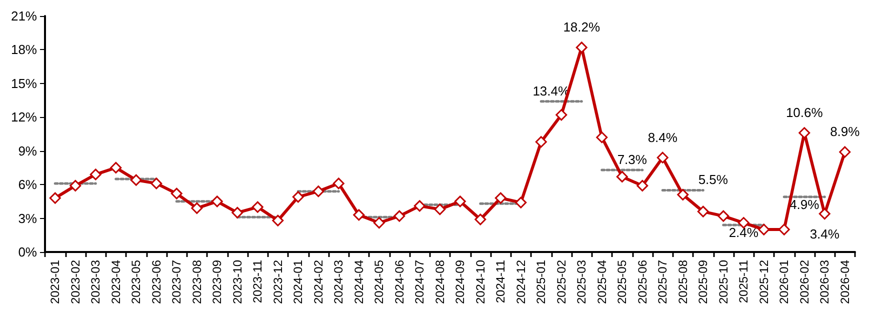 The width and height of the screenshot is (875, 324). What do you see at coordinates (24, 83) in the screenshot?
I see `y-tick-label: 15%` at bounding box center [24, 83].